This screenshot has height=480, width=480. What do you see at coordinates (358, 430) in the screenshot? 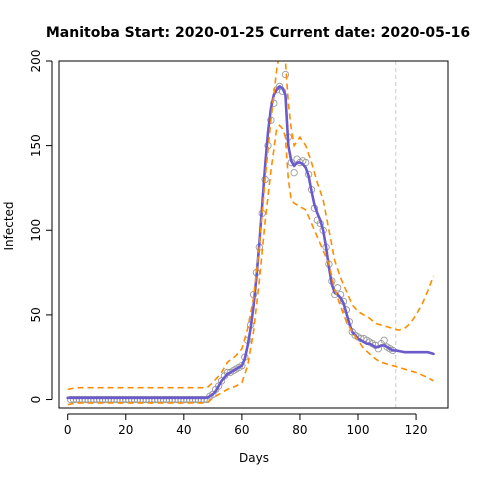
I see `x-tick-label-100: 100` at bounding box center [358, 430].